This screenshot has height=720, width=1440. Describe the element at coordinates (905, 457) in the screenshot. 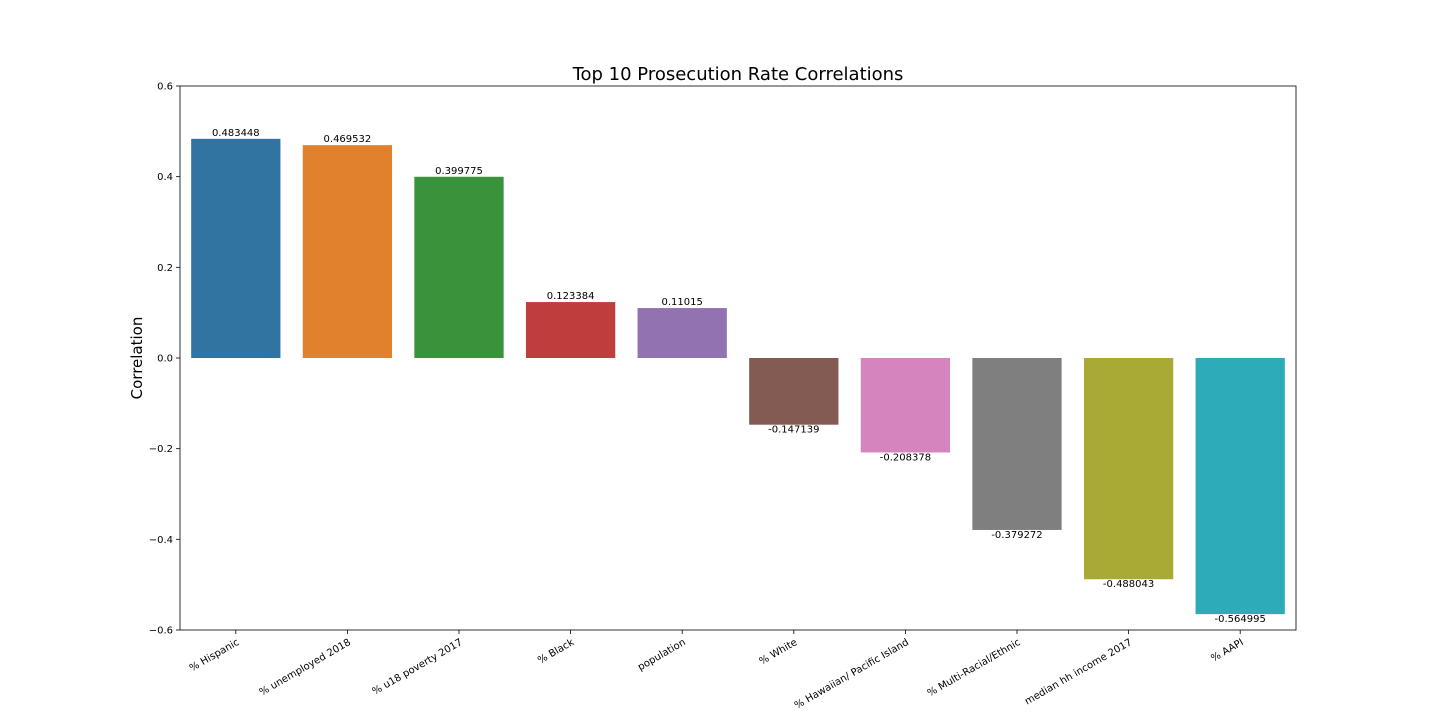

I see `bar-value-label: -0.208378` at that location.